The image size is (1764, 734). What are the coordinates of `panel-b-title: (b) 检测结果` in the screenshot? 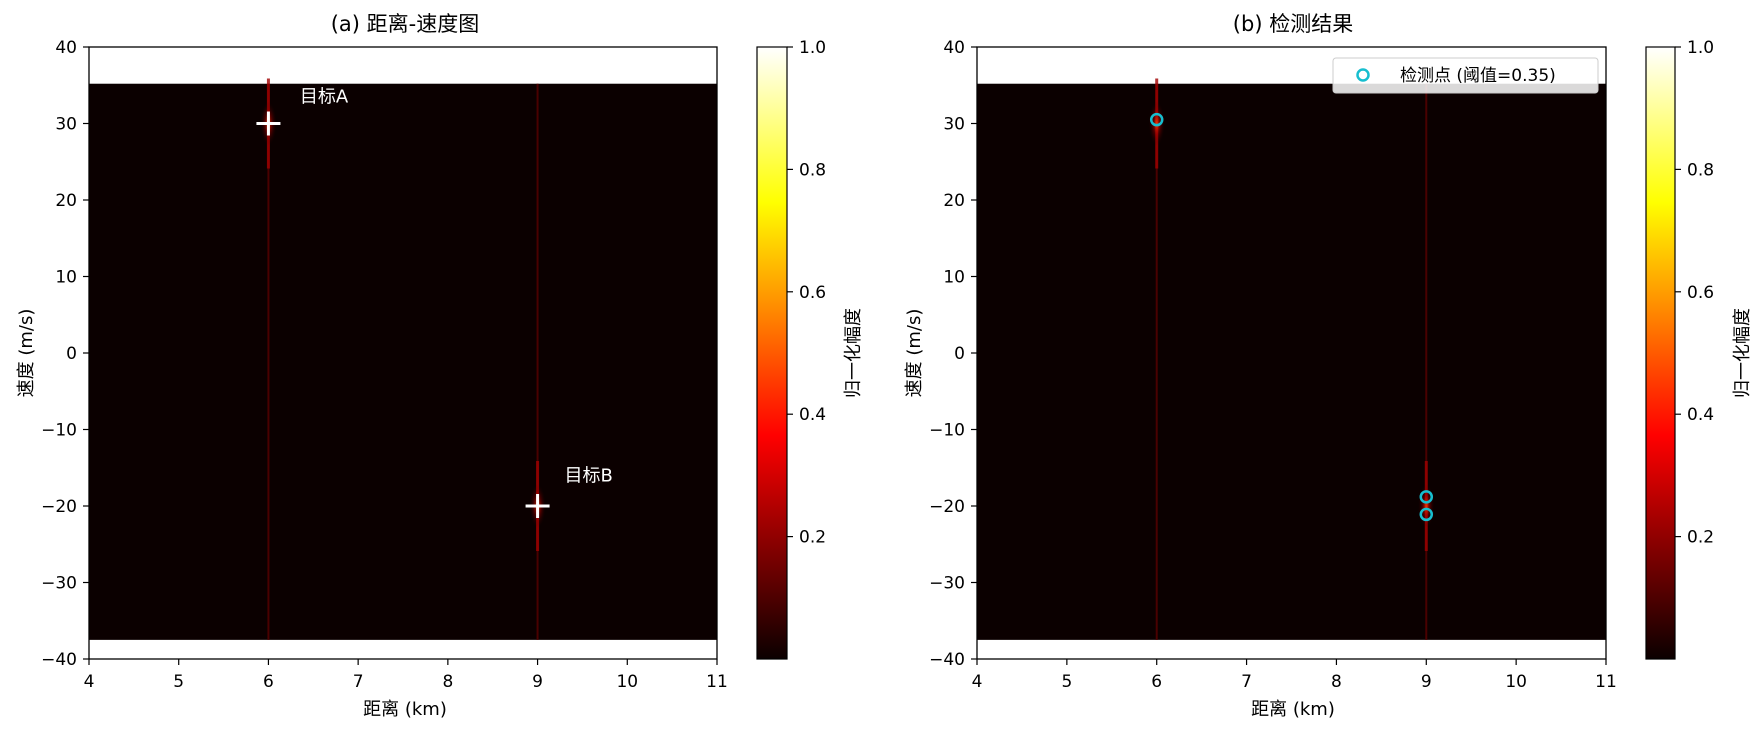 It's located at (1293, 24).